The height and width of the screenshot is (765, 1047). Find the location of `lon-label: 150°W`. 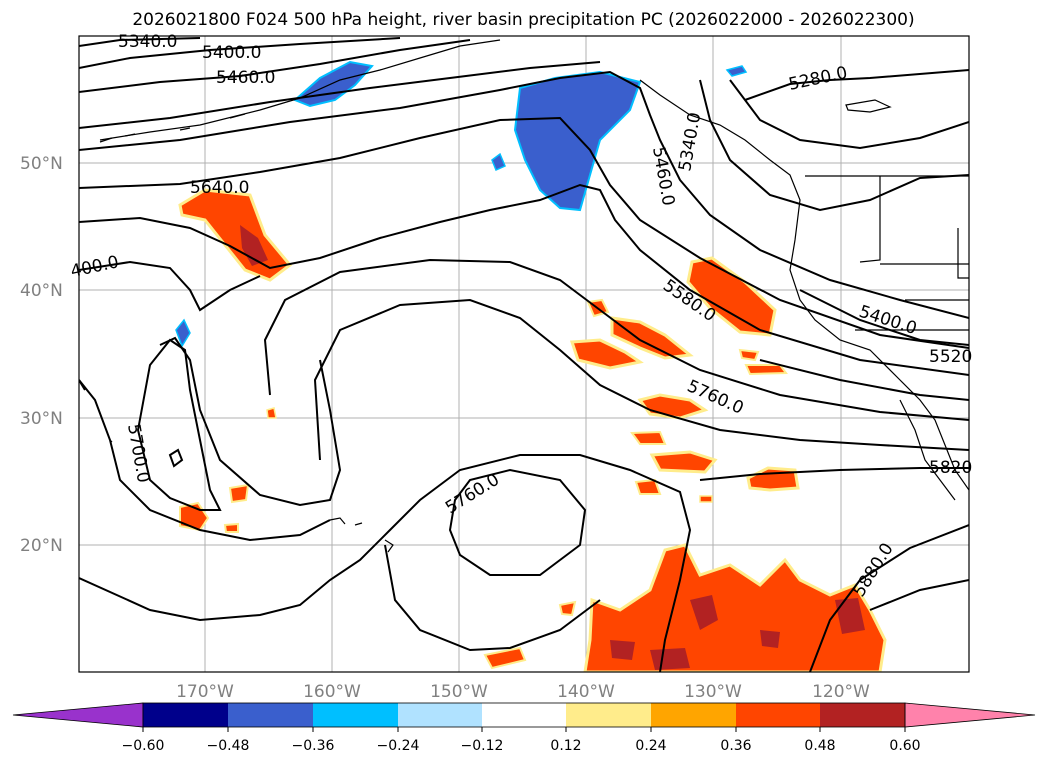

lon-label: 150°W is located at coordinates (459, 692).